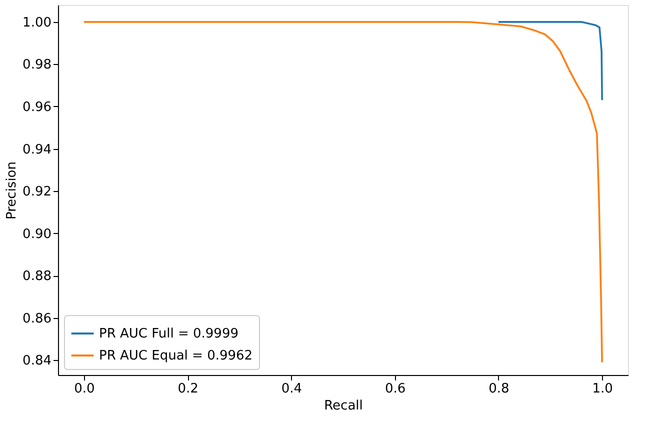  What do you see at coordinates (602, 389) in the screenshot?
I see `x-tick-label: 1.0` at bounding box center [602, 389].